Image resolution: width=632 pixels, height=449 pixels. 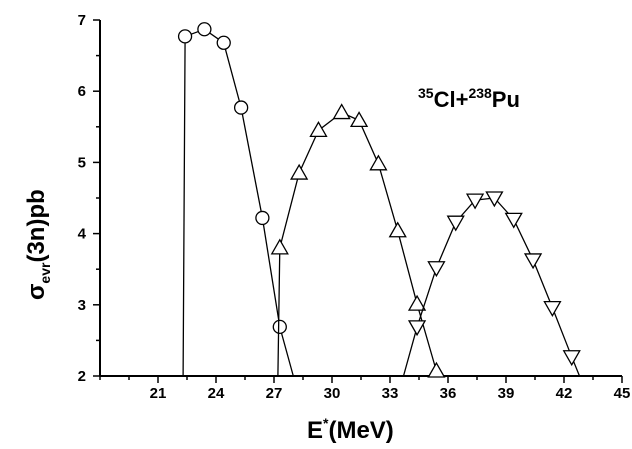 I want to click on y-tick-label: 2, so click(x=82, y=376).